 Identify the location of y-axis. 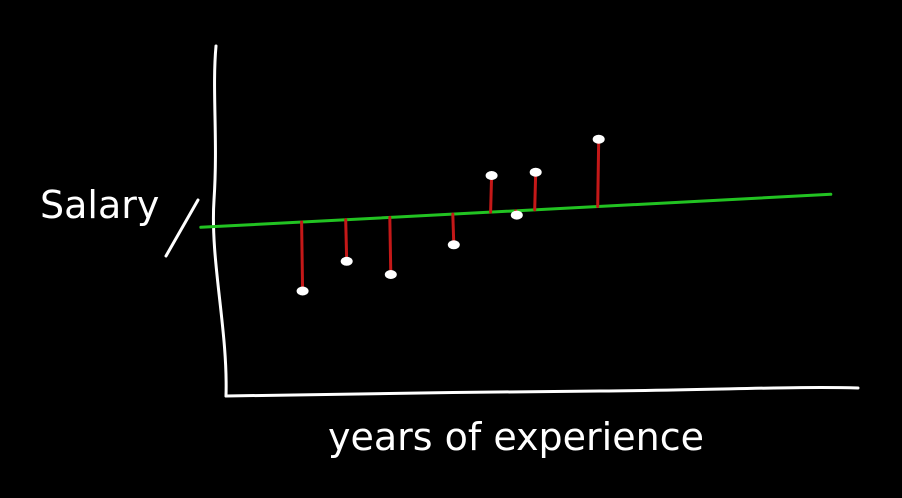
(219, 221).